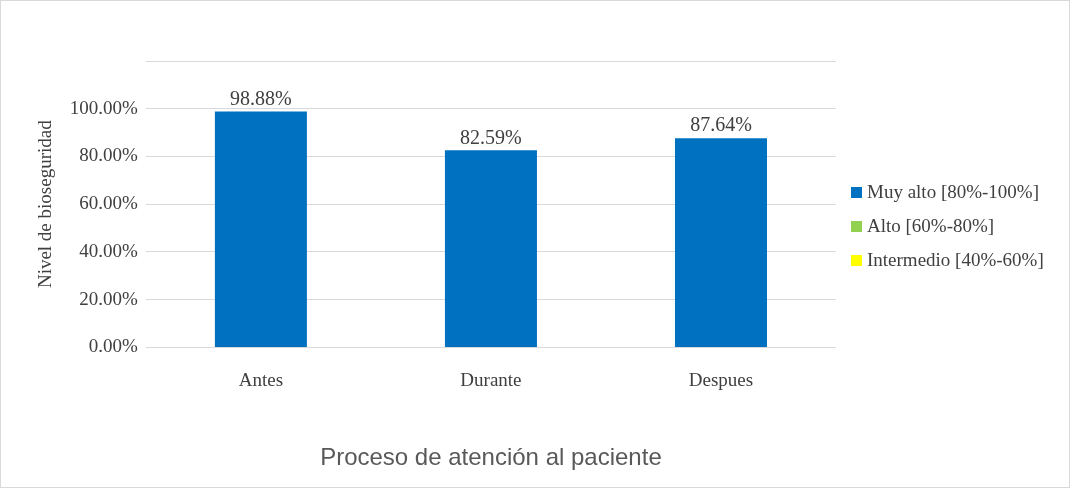  What do you see at coordinates (104, 107) in the screenshot?
I see `y-tick-label: 100.00%` at bounding box center [104, 107].